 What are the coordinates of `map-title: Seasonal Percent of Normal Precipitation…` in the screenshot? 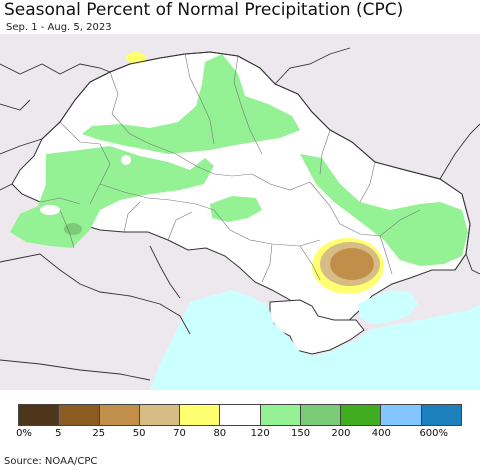 It's located at (204, 10).